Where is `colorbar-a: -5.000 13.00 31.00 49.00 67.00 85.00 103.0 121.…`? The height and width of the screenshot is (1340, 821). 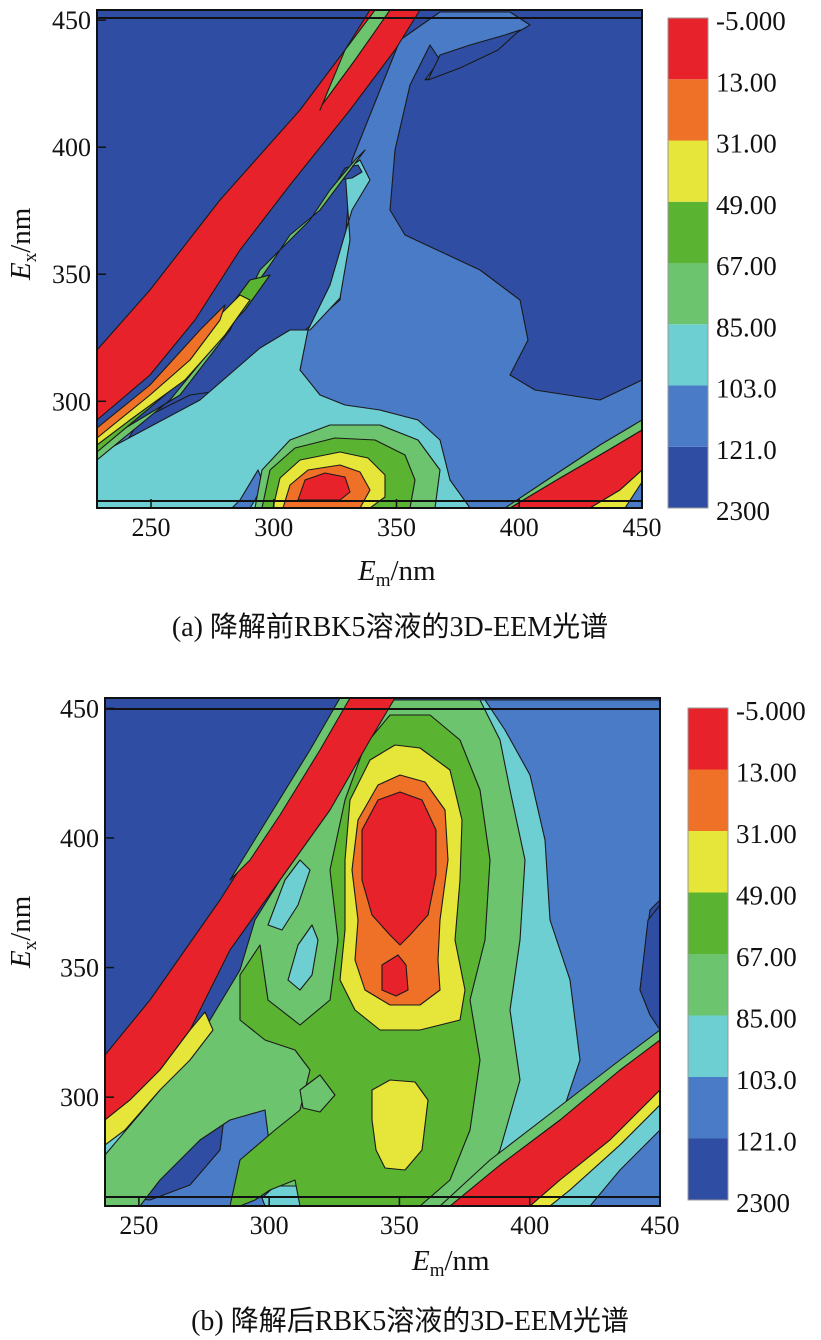
colorbar-a: -5.000 13.00 31.00 49.00 67.00 85.00 103.0 121.… is located at coordinates (726, 266).